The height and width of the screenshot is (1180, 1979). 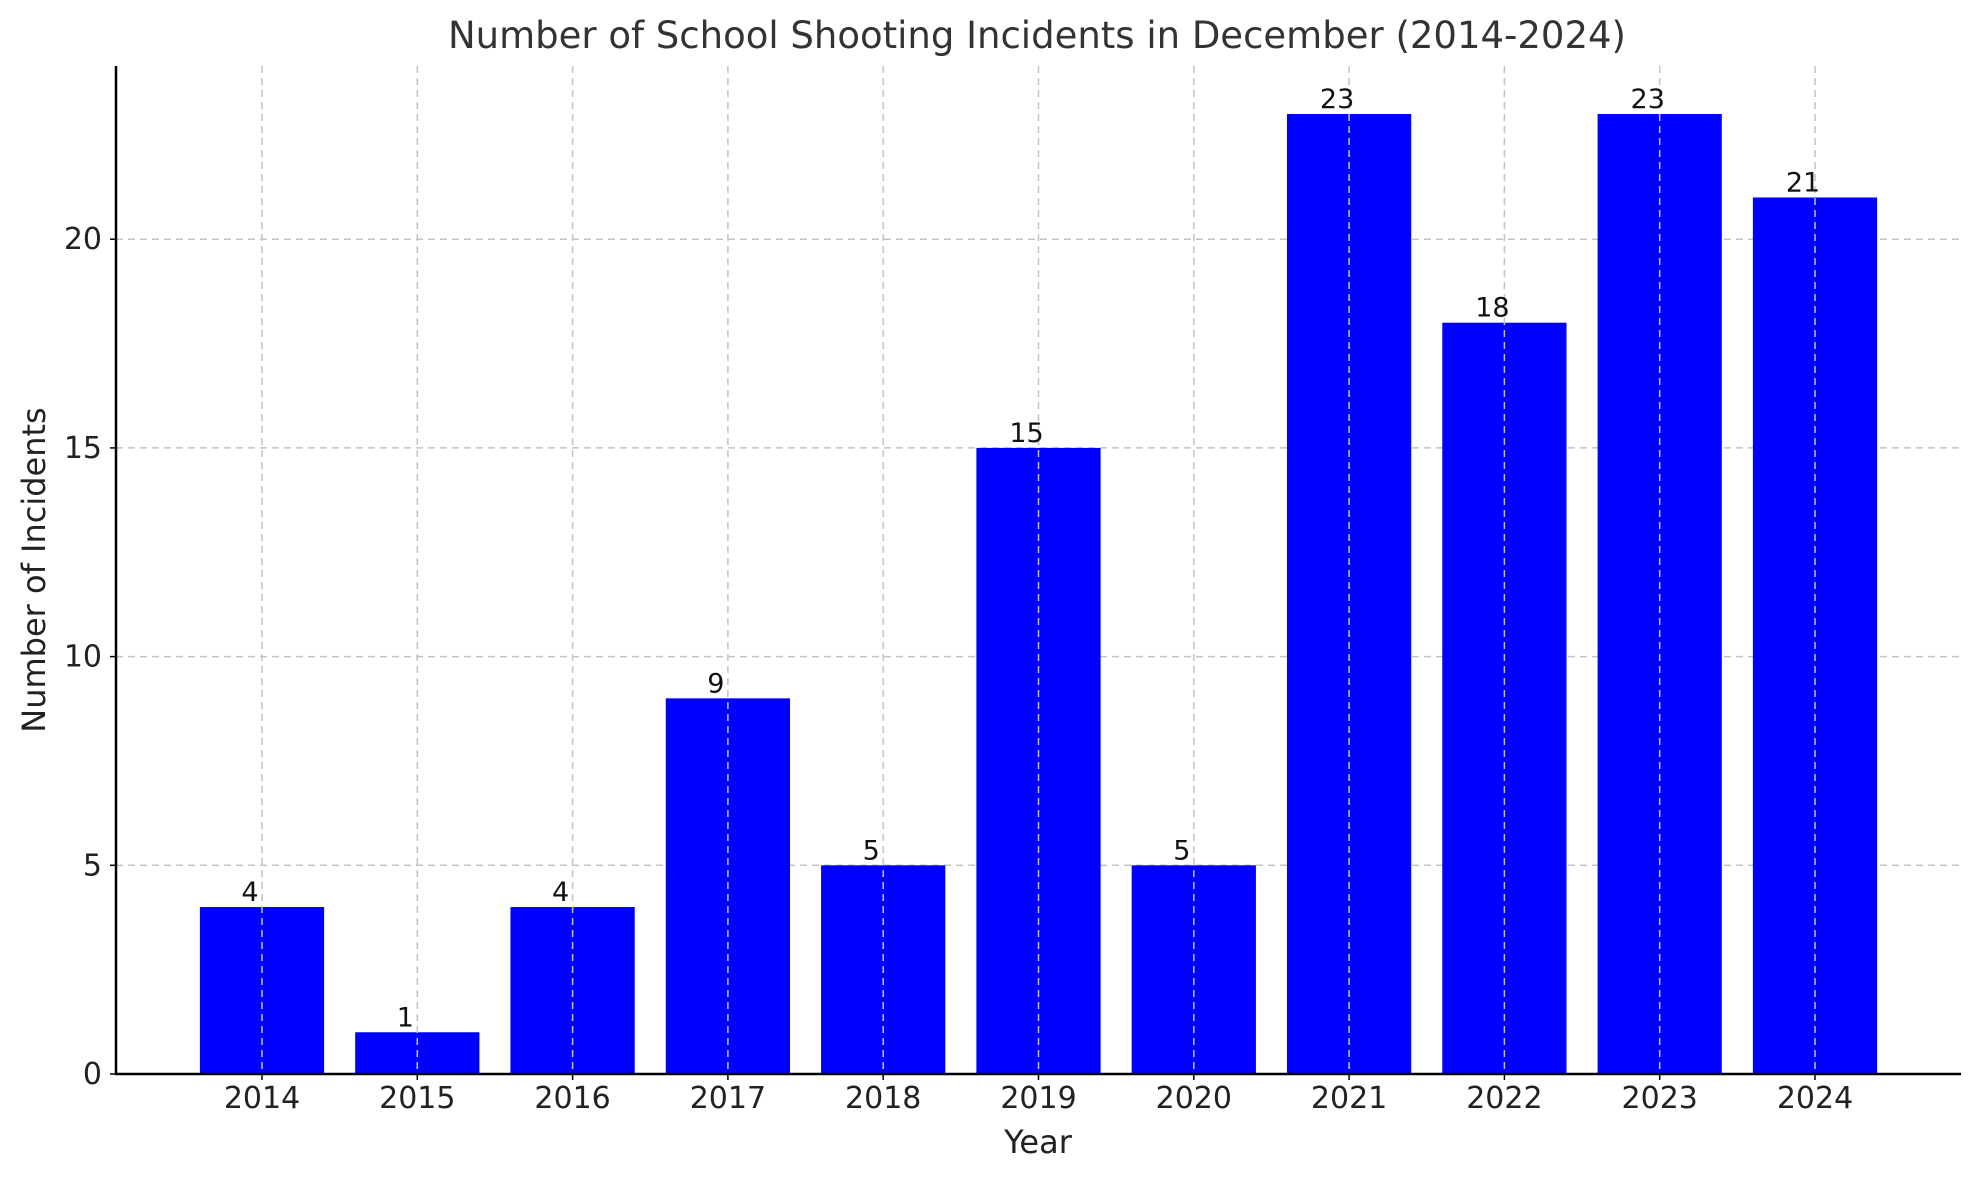 What do you see at coordinates (92, 1074) in the screenshot?
I see `y-tick-label: 0` at bounding box center [92, 1074].